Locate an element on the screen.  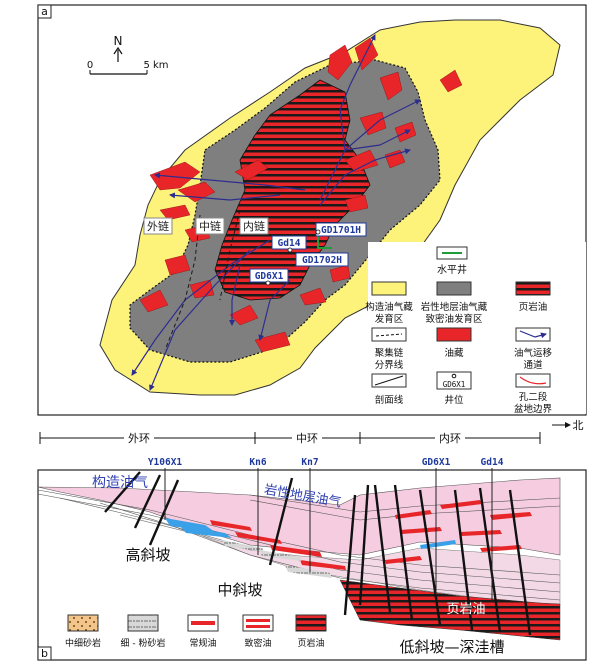
label-low-slope: 低斜坡—深洼槽 is located at coordinates (451, 647).